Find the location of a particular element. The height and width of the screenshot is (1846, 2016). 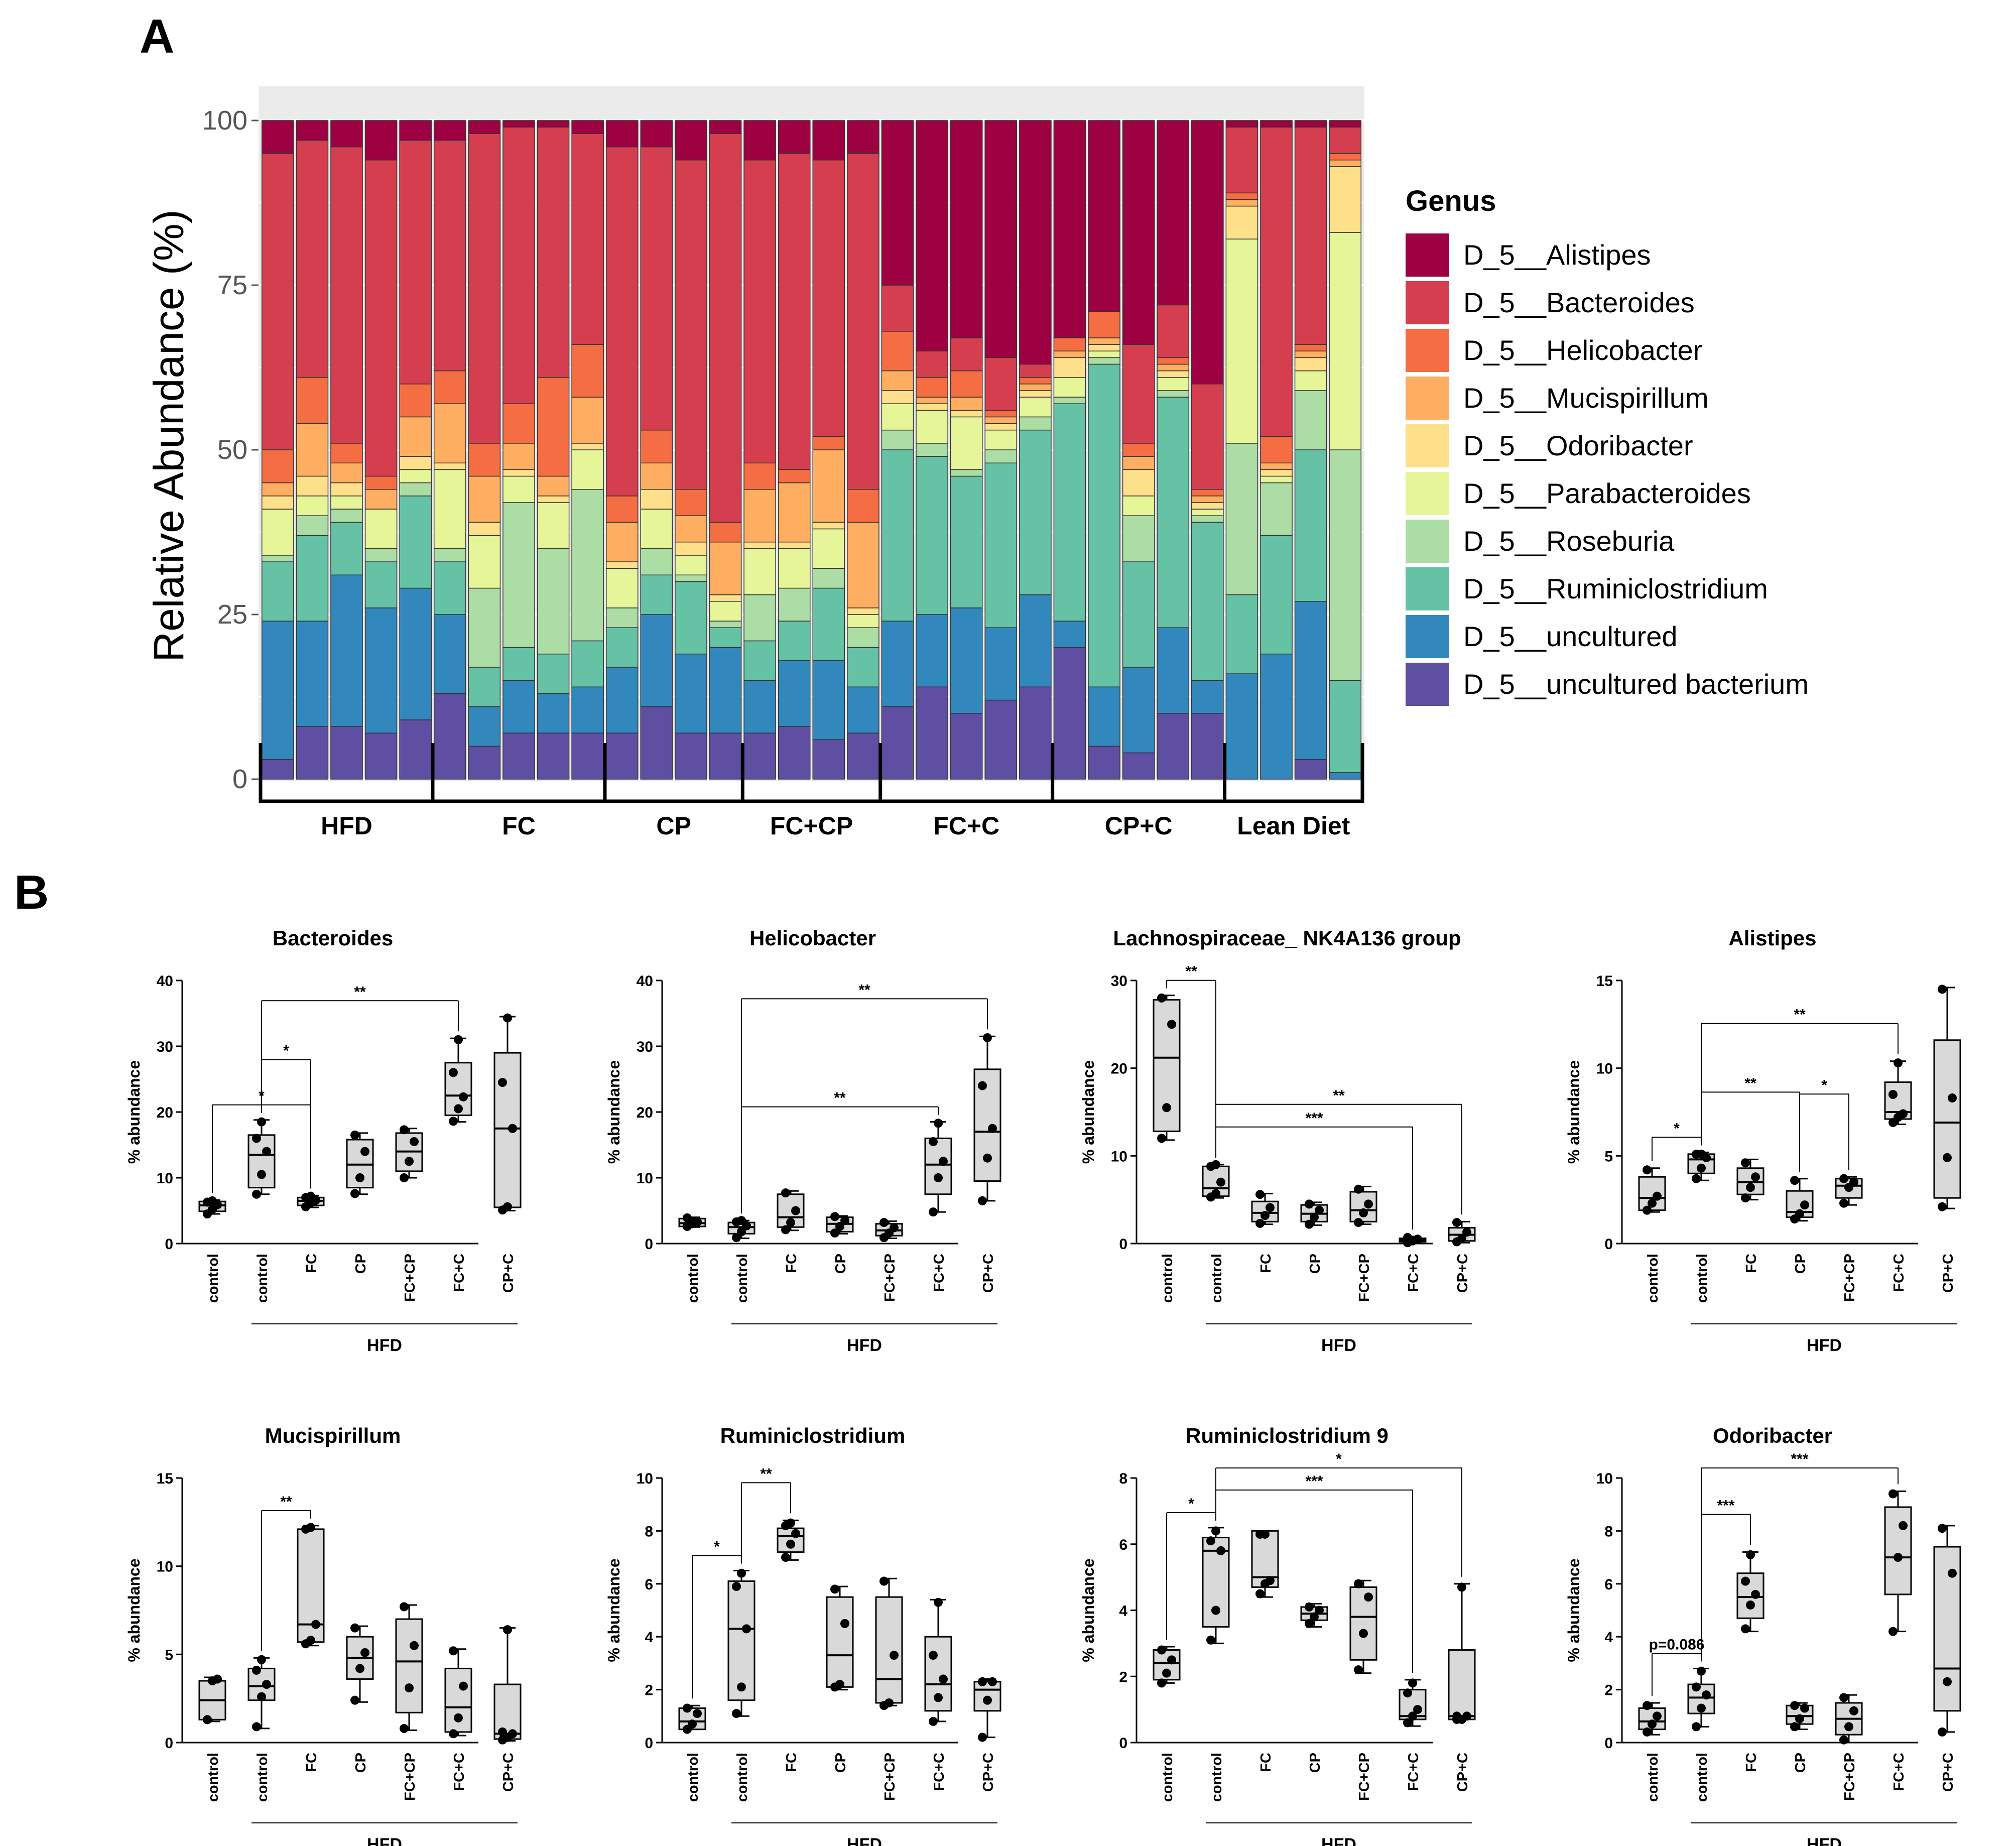

x-tick-label: CP+C is located at coordinates (1463, 1273).